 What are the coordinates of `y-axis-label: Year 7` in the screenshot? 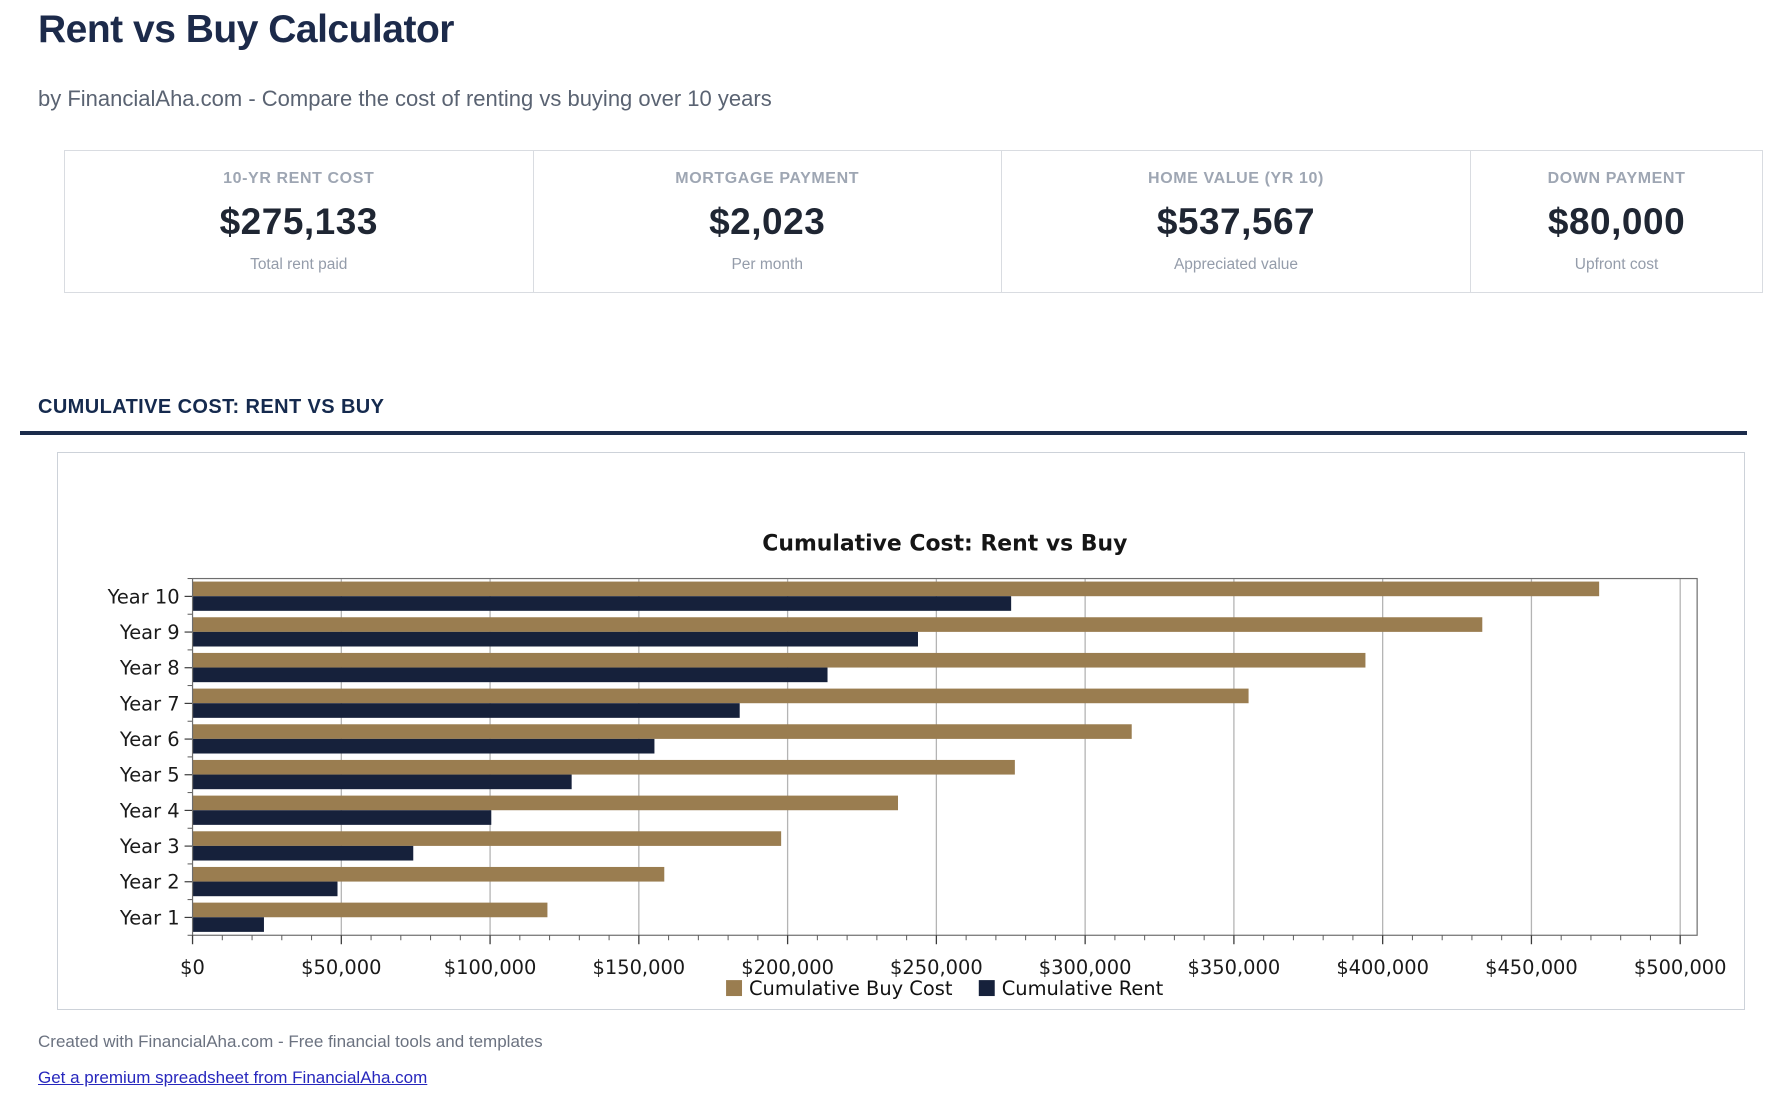 It's located at (149, 703).